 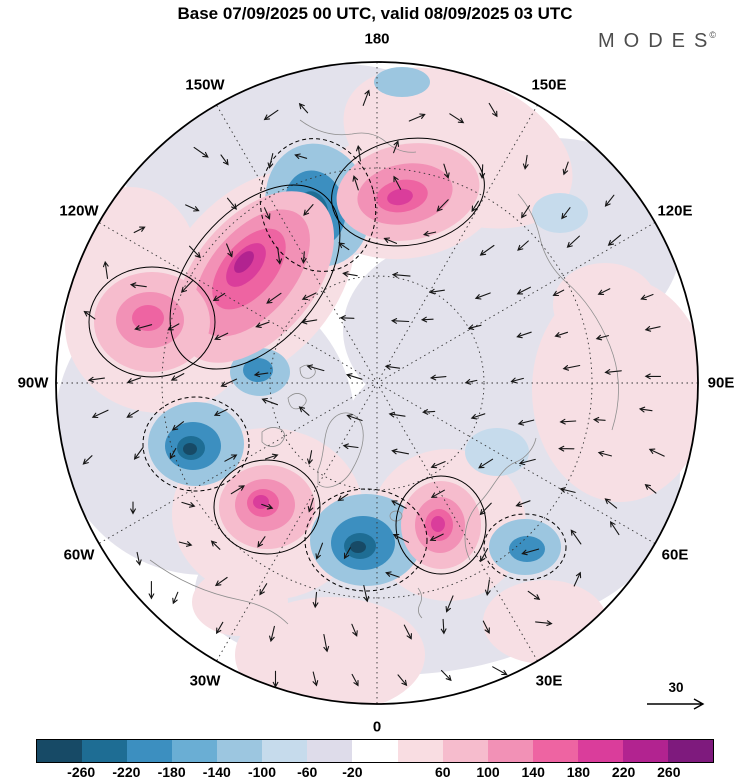 What do you see at coordinates (675, 555) in the screenshot?
I see `lon-label-60E: 60E` at bounding box center [675, 555].